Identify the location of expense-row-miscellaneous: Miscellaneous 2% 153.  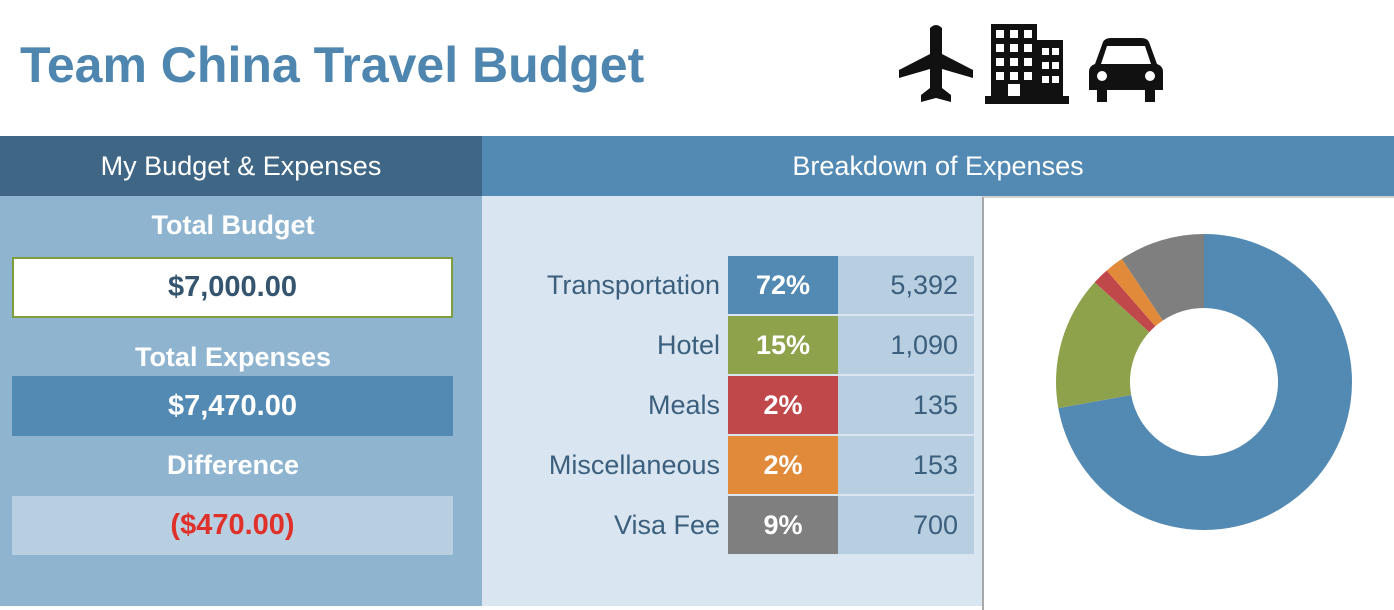
(732, 466).